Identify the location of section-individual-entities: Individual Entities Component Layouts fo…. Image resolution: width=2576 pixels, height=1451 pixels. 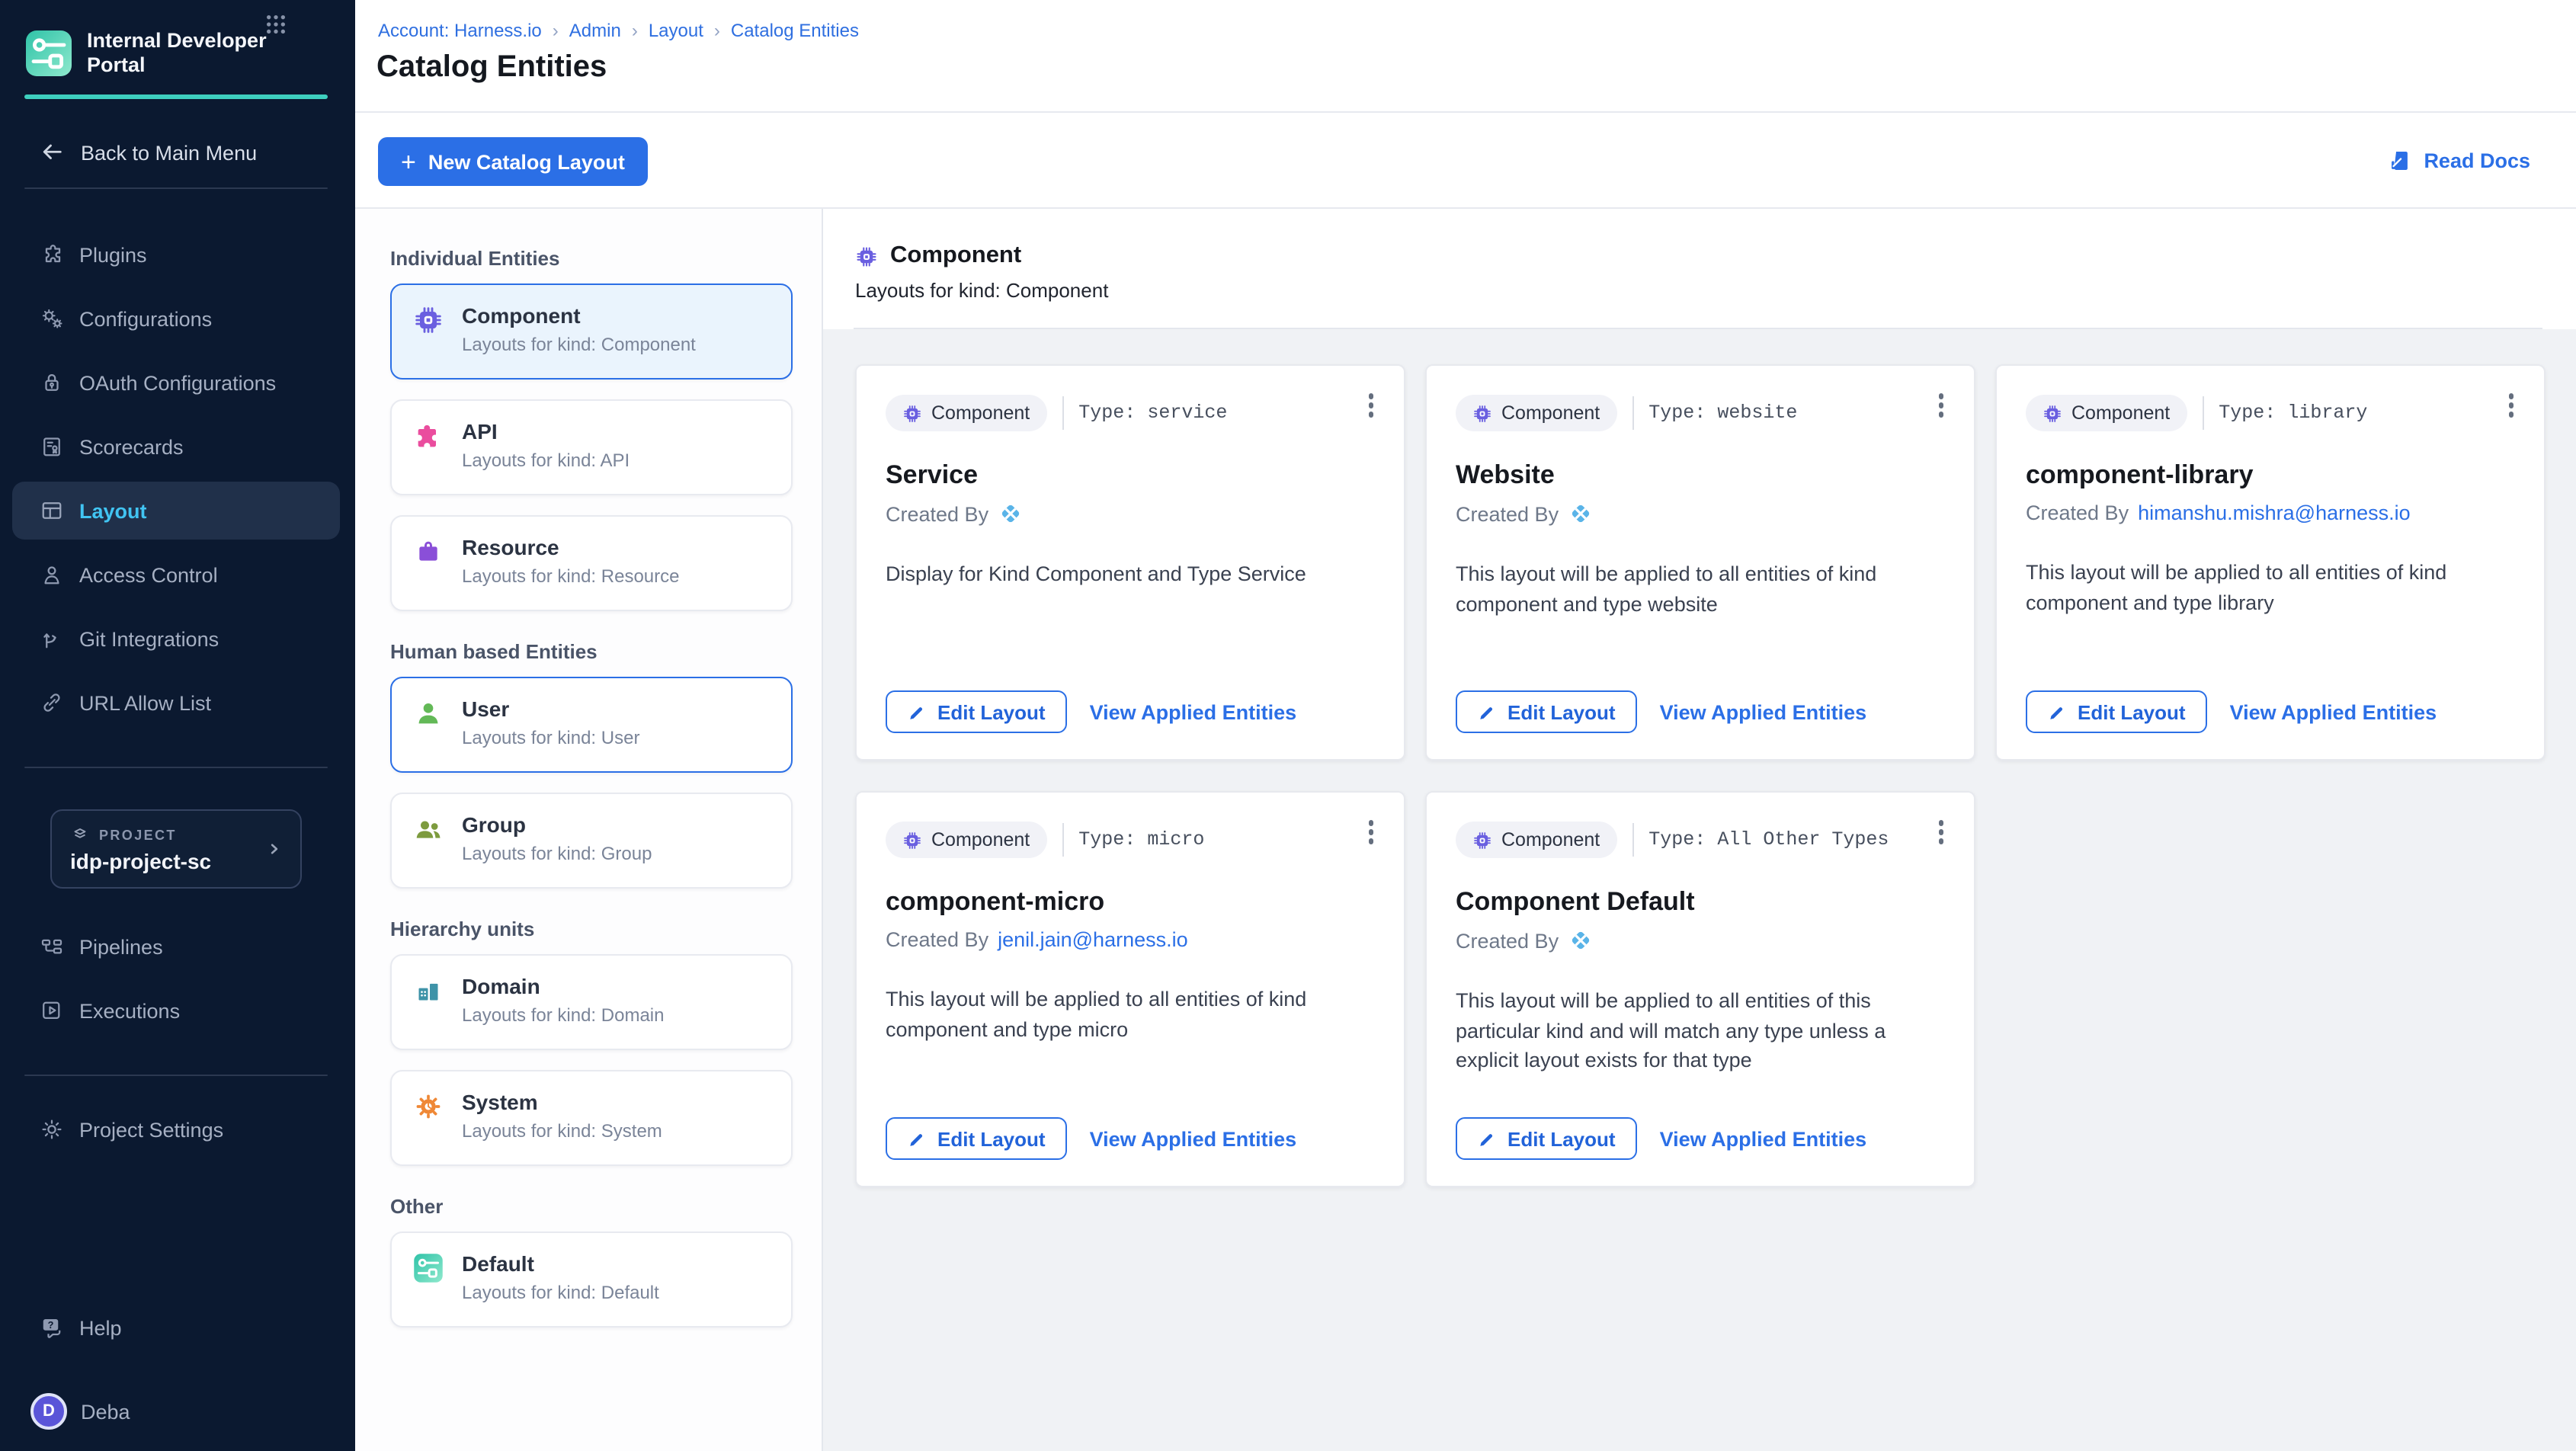
(591, 429).